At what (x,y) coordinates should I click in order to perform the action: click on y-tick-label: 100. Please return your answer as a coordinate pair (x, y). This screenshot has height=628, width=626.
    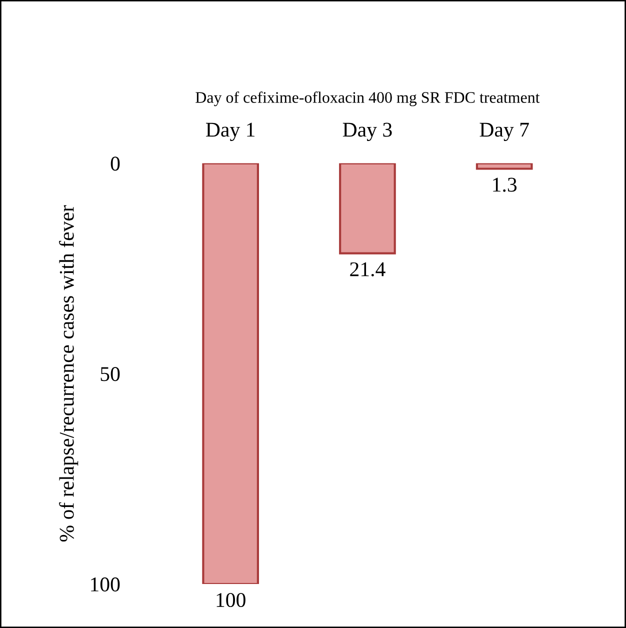
    Looking at the image, I should click on (105, 584).